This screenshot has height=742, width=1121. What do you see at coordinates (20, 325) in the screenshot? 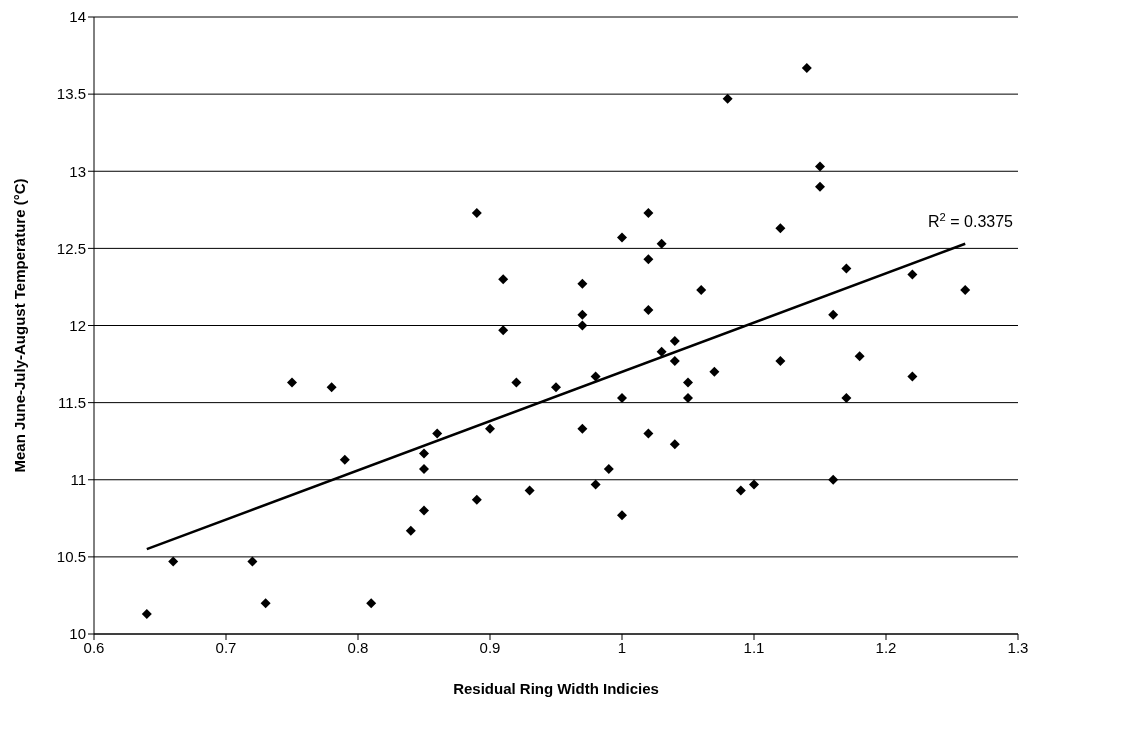
I see `y-axis-title: Mean June-July-August Temperature (°C)` at bounding box center [20, 325].